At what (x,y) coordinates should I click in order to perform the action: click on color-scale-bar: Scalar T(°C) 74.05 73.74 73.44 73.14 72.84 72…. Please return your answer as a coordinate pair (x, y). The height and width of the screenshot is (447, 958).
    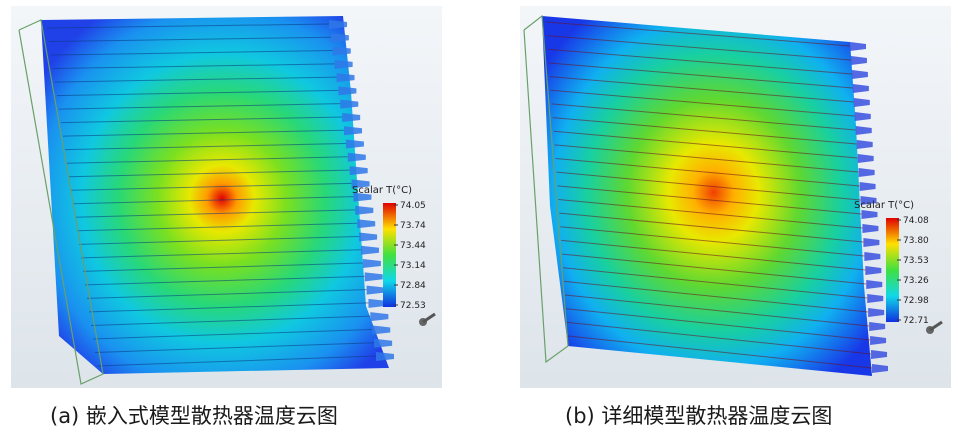
    Looking at the image, I should click on (389, 248).